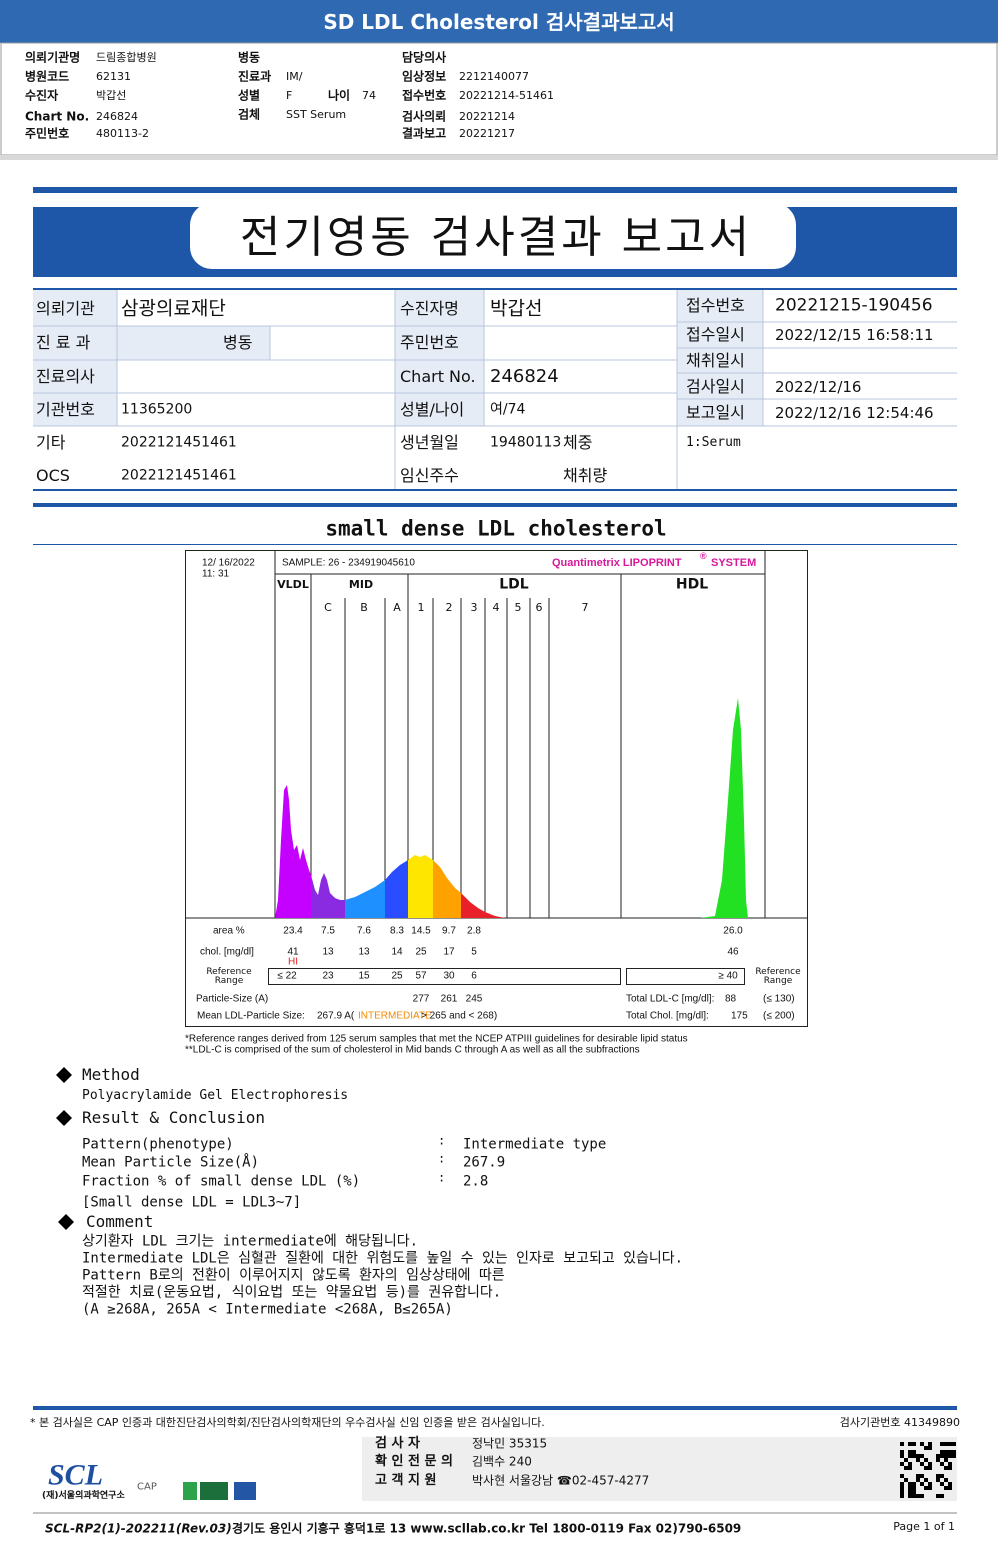  I want to click on row-label: Particle-Size (A), so click(232, 999).